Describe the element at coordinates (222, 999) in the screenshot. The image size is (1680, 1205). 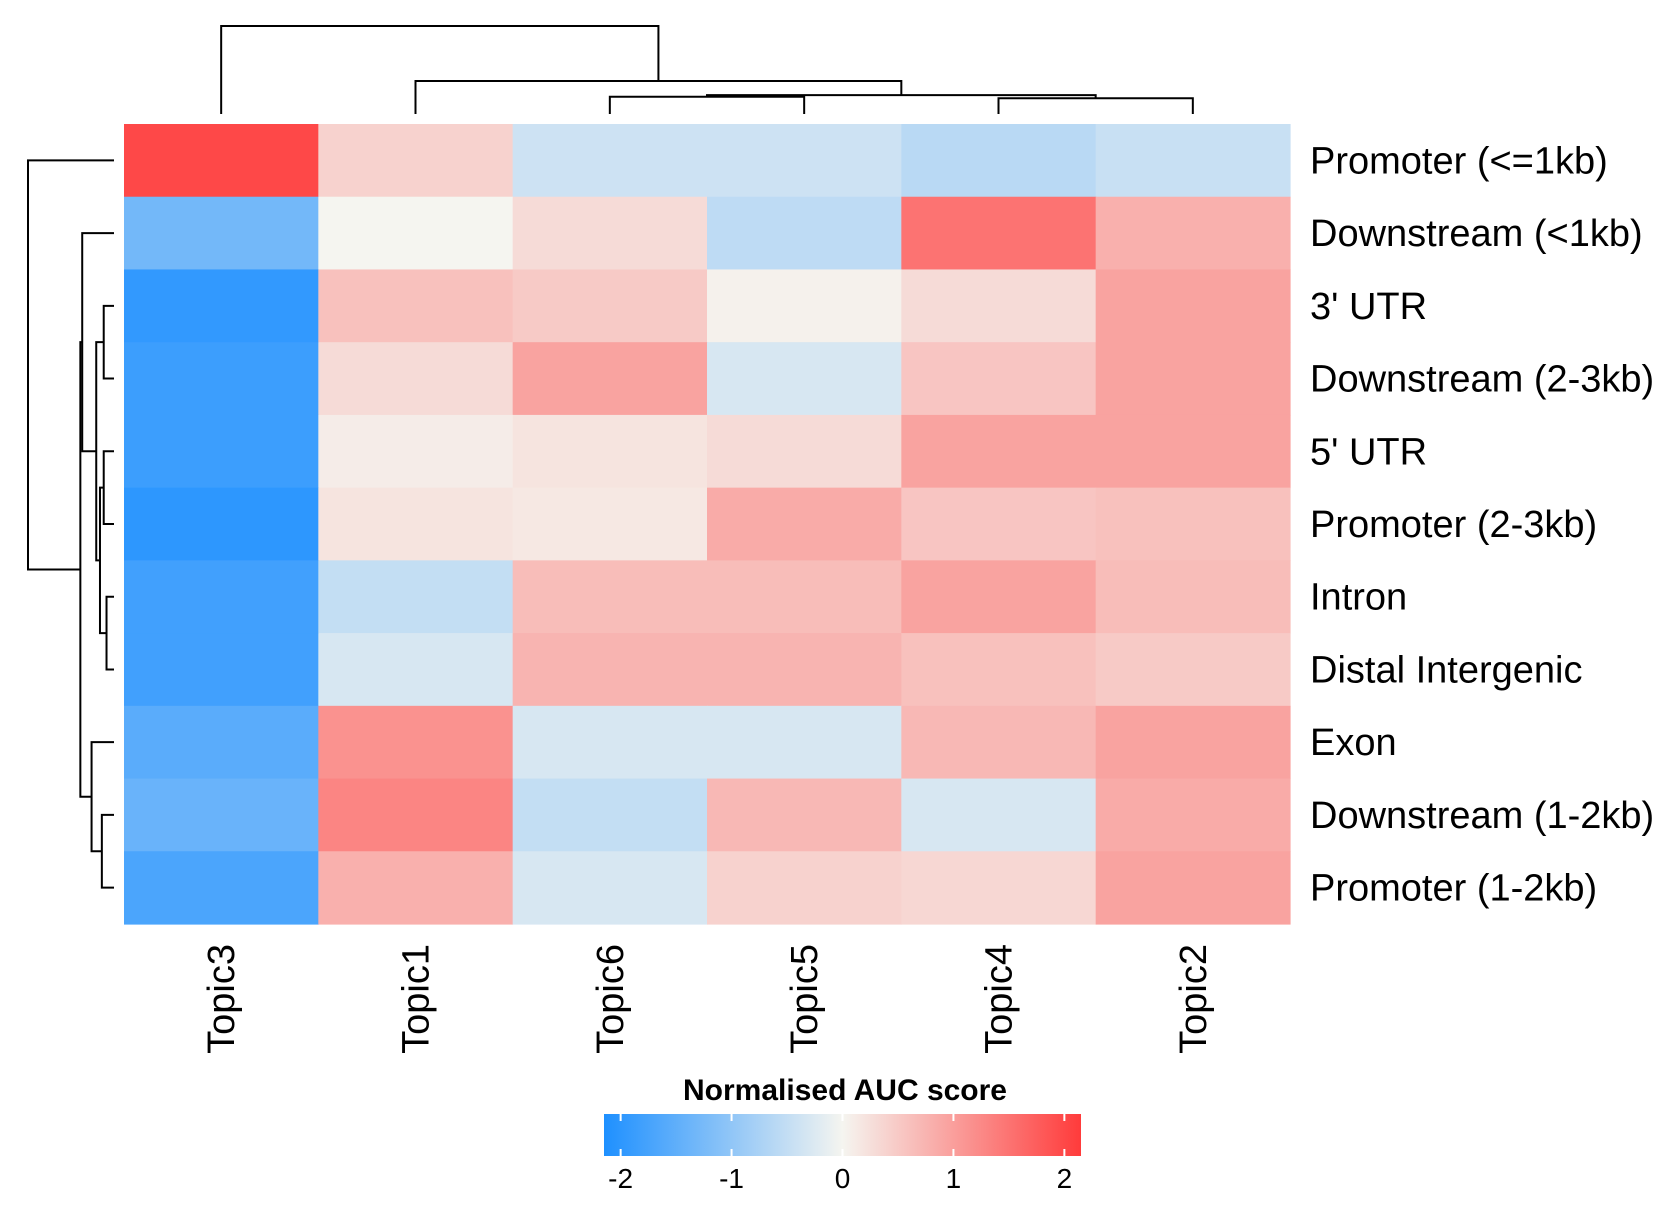
I see `column-label: Topic3` at that location.